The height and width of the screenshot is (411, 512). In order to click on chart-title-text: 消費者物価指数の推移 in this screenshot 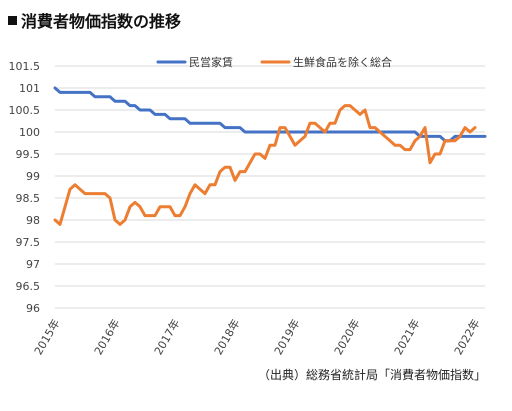, I will do `click(101, 21)`.